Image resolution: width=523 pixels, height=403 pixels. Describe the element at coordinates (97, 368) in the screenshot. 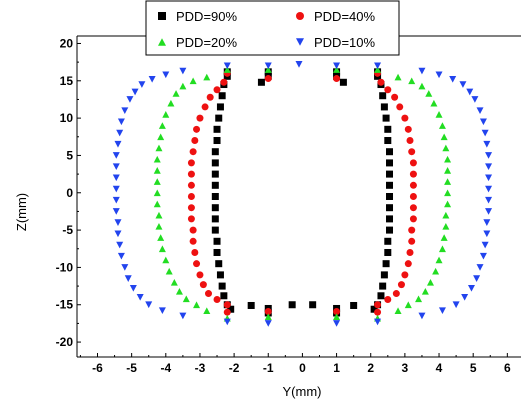

I see `x-tick-label: -6` at that location.